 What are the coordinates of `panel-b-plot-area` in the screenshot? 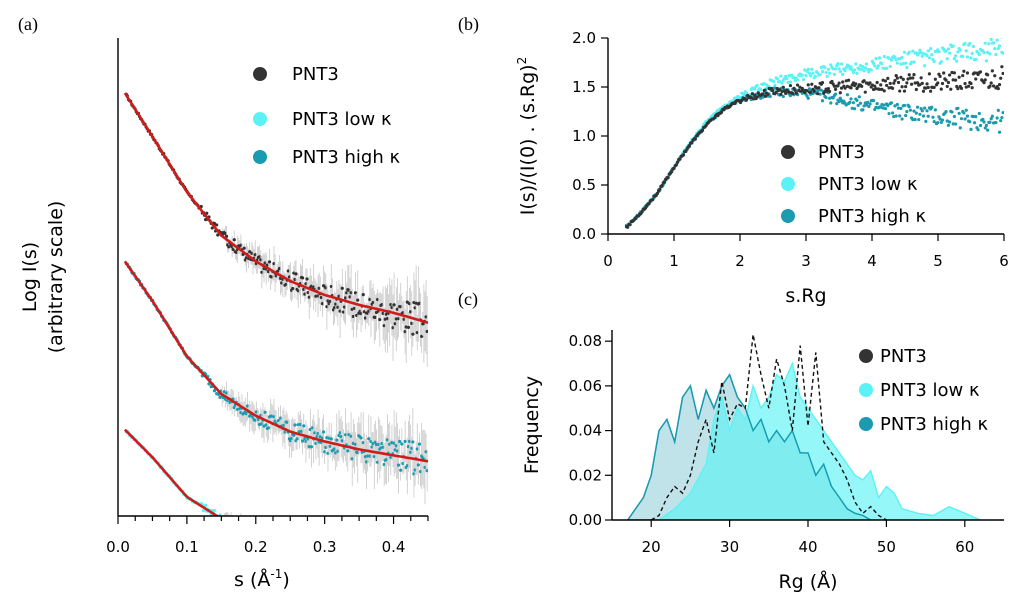 It's located at (814, 133).